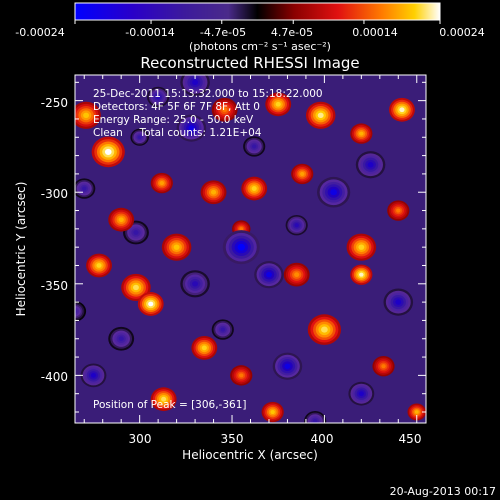 Image resolution: width=500 pixels, height=500 pixels. What do you see at coordinates (410, 439) in the screenshot?
I see `x-tick-label: 450` at bounding box center [410, 439].